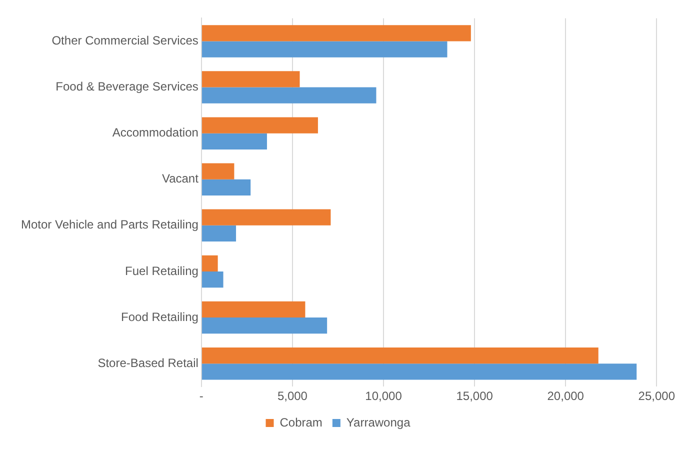 This screenshot has height=452, width=687. I want to click on y-tick-label: Food & Beverage Services, so click(127, 87).